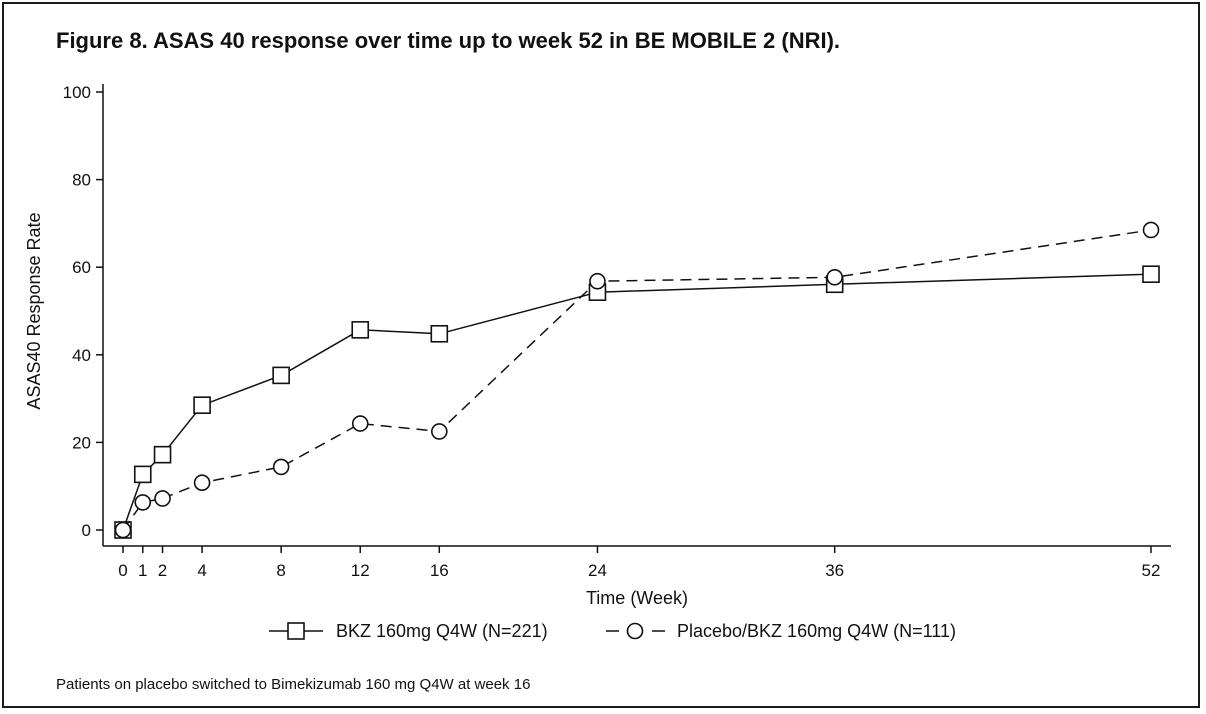  What do you see at coordinates (201, 570) in the screenshot?
I see `x-tick-label: 4` at bounding box center [201, 570].